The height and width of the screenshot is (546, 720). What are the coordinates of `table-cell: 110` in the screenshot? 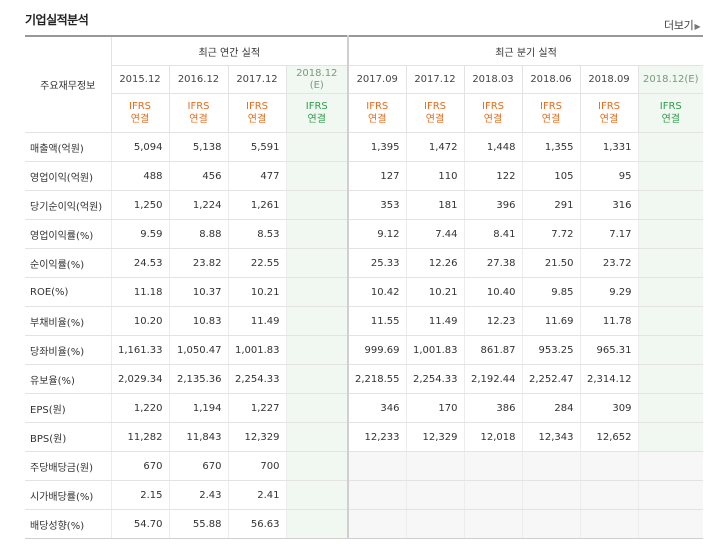 It's located at (434, 176).